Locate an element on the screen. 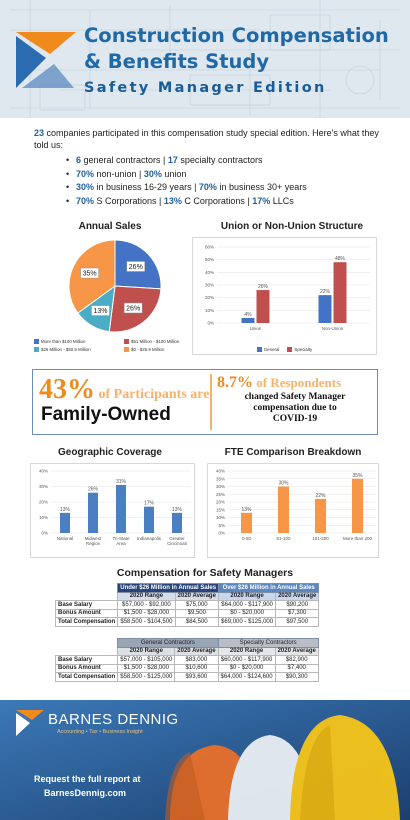 This screenshot has height=820, width=410. family-owned-label: Family-Owned is located at coordinates (106, 414).